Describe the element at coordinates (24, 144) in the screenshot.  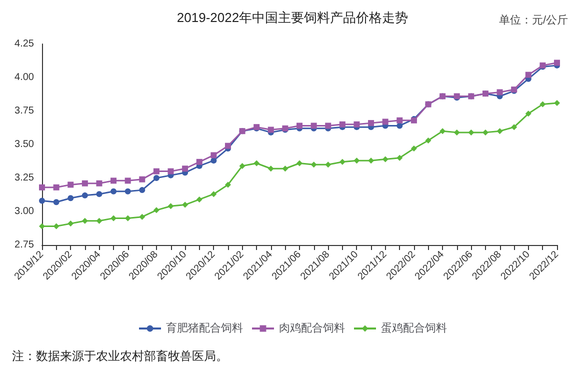
I see `y-tick-label: 3.50` at that location.